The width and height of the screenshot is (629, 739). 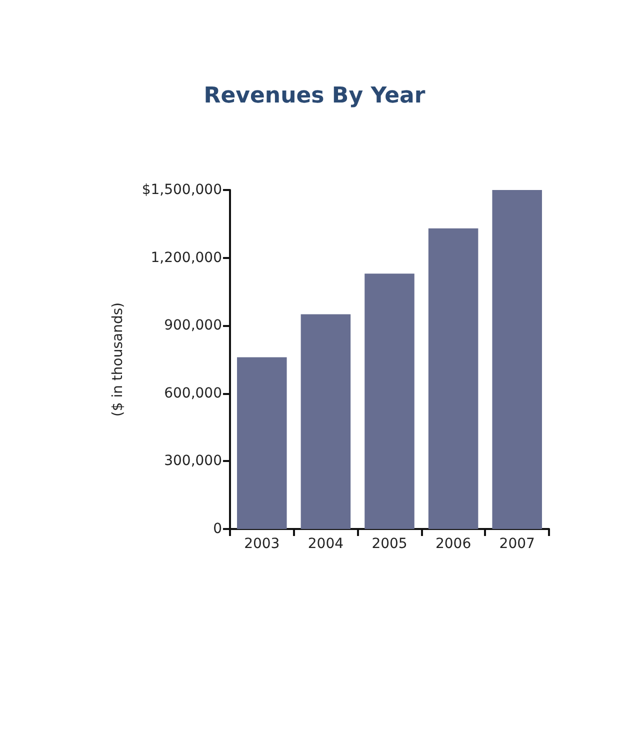 I want to click on y-axis-title: ($ in thousands), so click(x=118, y=359).